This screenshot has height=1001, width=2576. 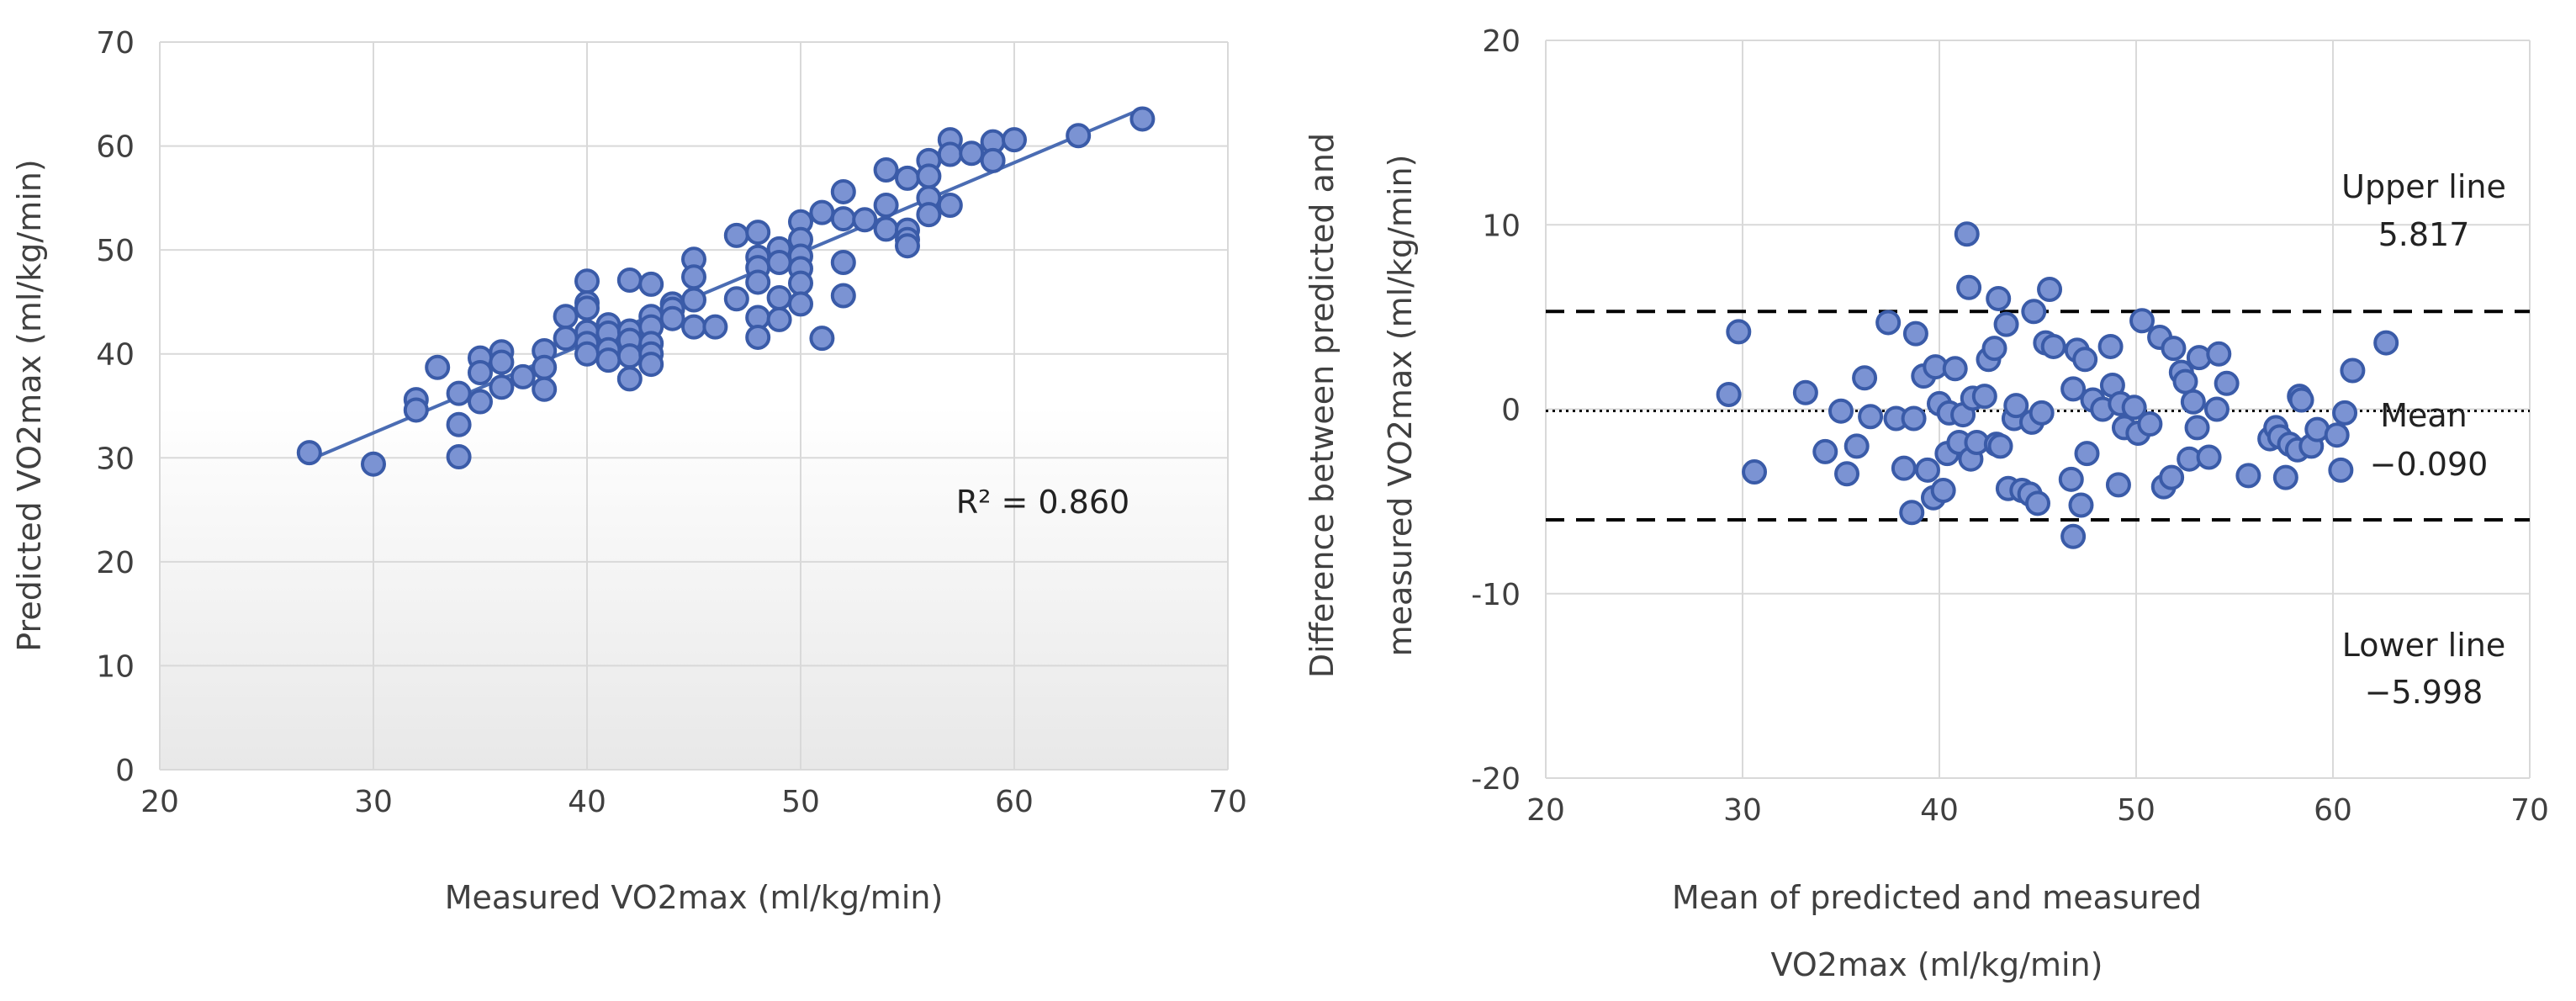 What do you see at coordinates (1937, 897) in the screenshot?
I see `x-axis-label-line1: Mean of predicted and measured` at bounding box center [1937, 897].